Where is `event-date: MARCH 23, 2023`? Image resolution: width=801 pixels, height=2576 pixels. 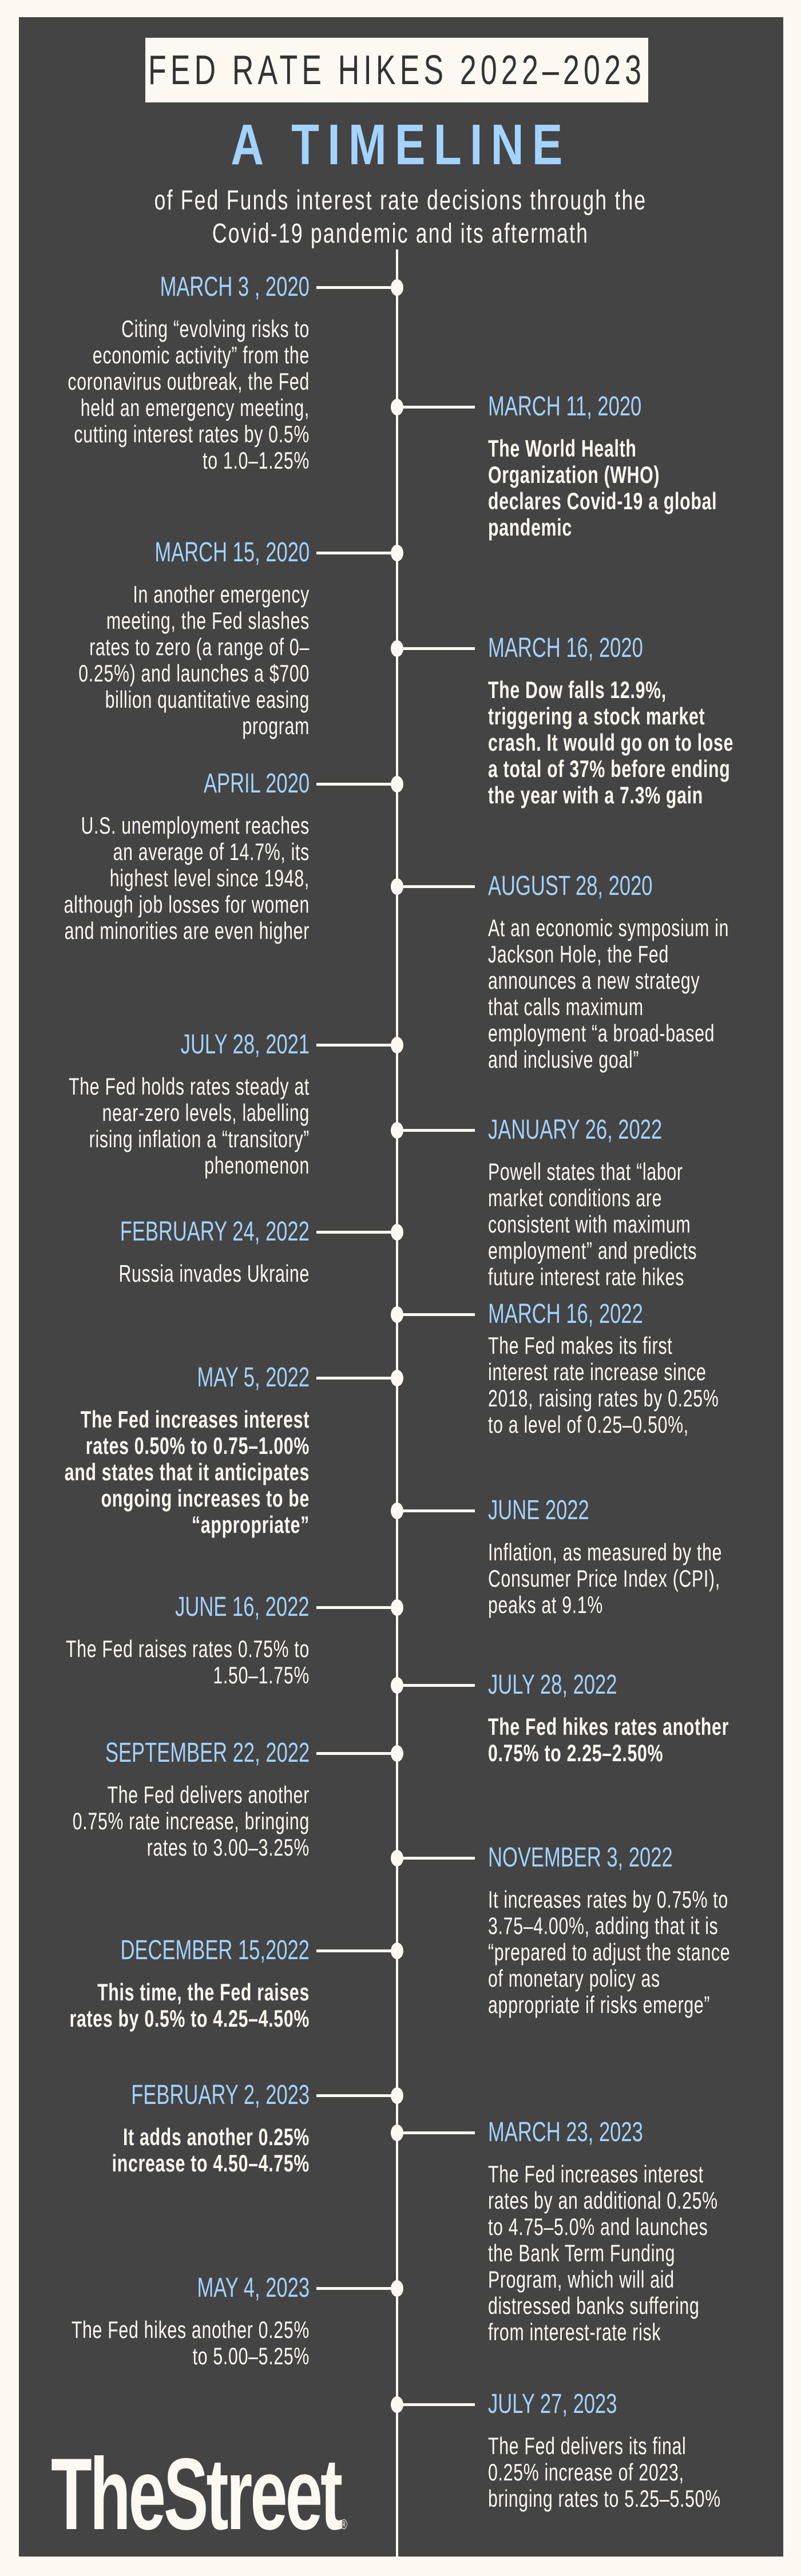 event-date: MARCH 23, 2023 is located at coordinates (565, 2132).